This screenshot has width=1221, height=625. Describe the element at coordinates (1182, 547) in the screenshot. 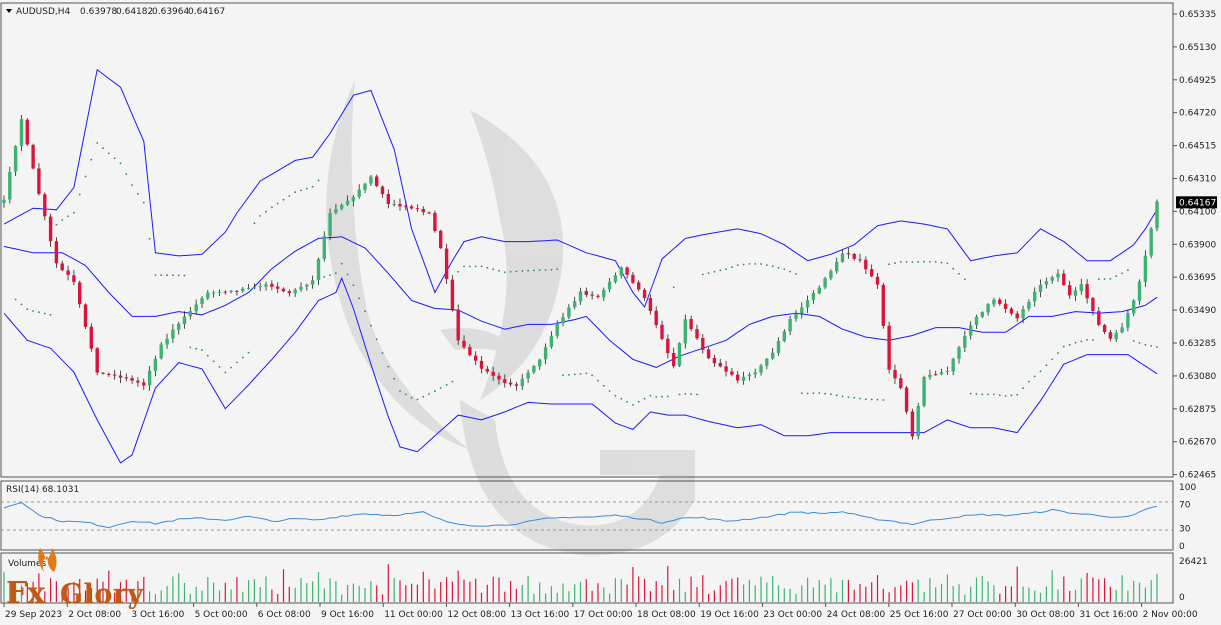

I see `rsi-level-label: 0` at that location.